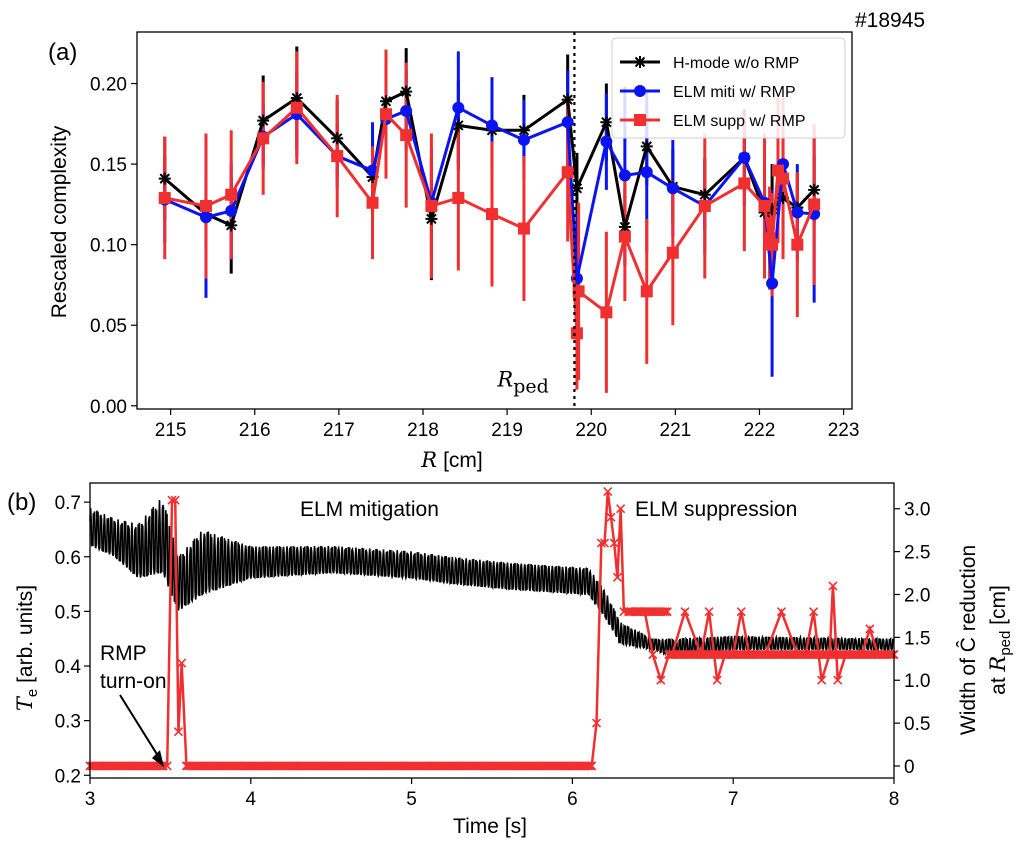 This screenshot has height=845, width=1020. I want to click on x-tick-label: 8, so click(894, 799).